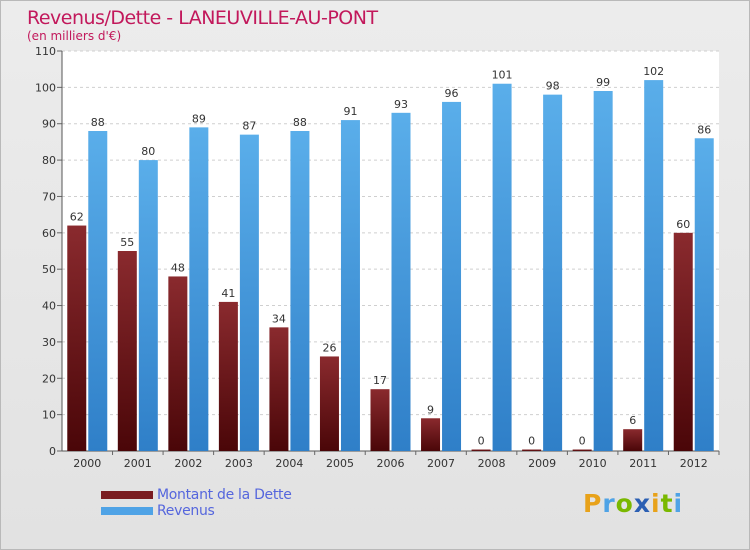 Image resolution: width=750 pixels, height=550 pixels. I want to click on y-tick-label: 40, so click(49, 306).